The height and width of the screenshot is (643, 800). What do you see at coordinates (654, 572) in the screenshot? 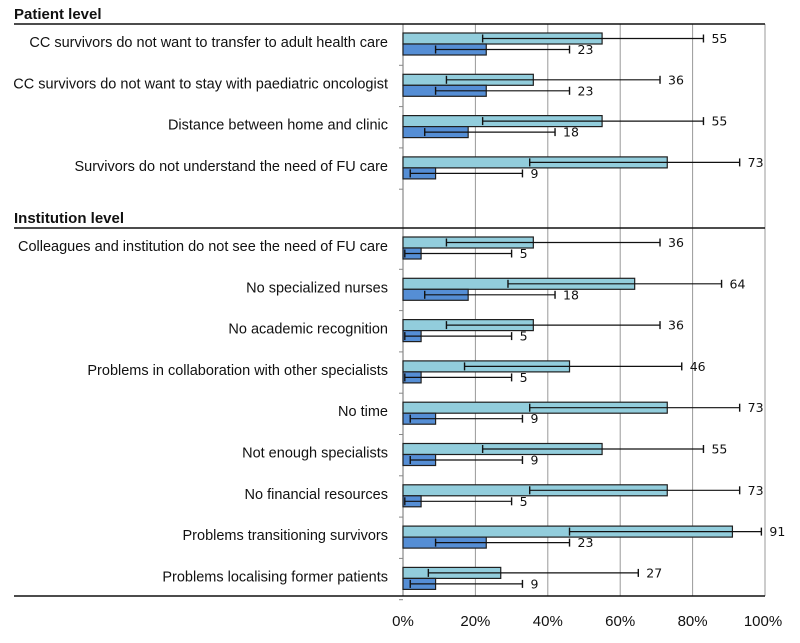
I see `data-label-series-a: 27` at bounding box center [654, 572].